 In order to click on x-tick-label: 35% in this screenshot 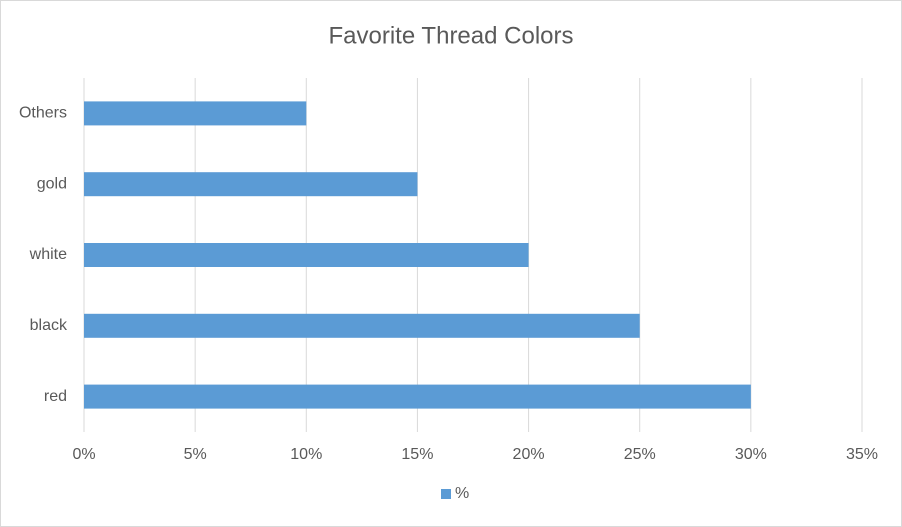, I will do `click(862, 454)`.